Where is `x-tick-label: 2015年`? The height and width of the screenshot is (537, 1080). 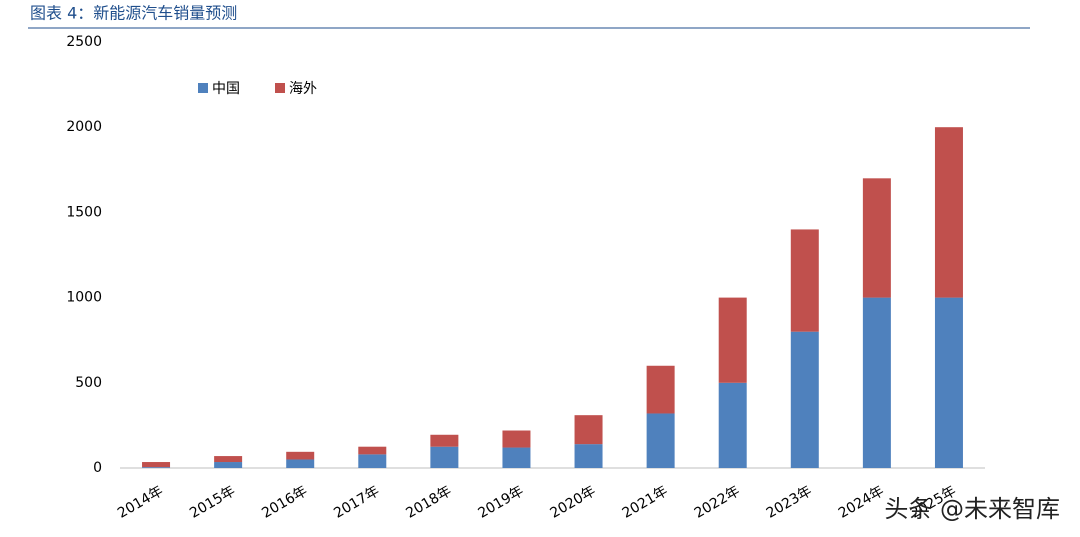 x-tick-label: 2015年 is located at coordinates (212, 502).